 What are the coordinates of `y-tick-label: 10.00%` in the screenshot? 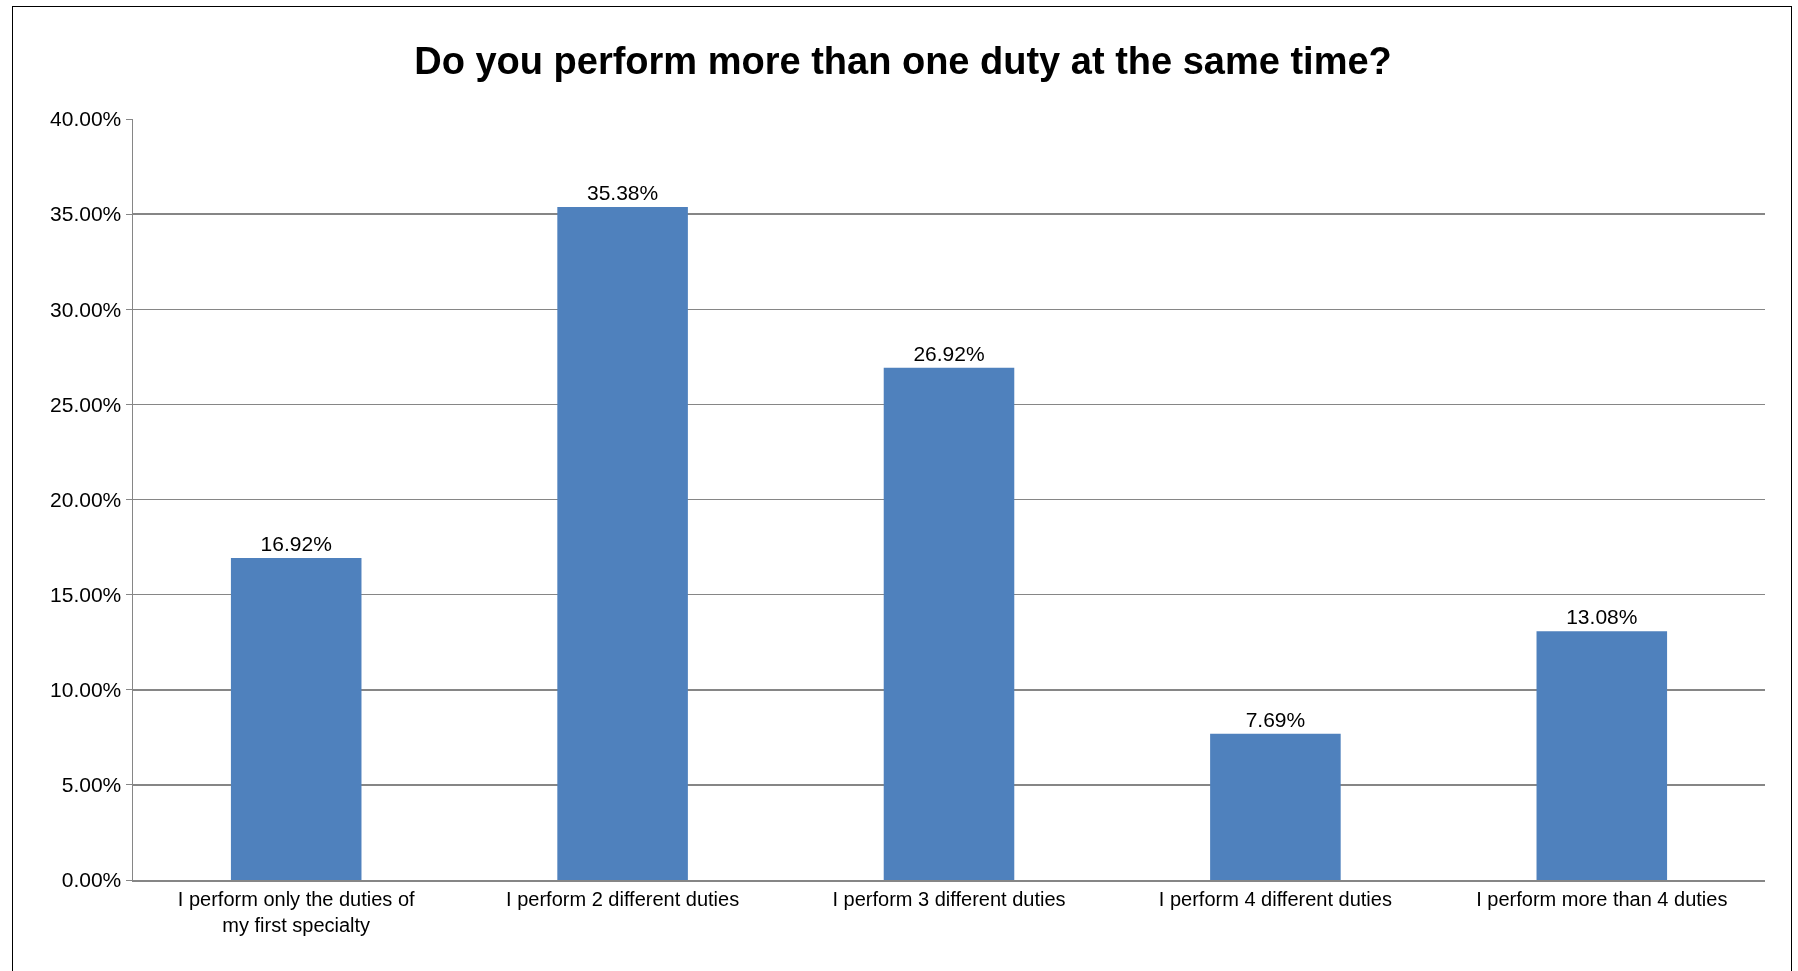 It's located at (86, 690).